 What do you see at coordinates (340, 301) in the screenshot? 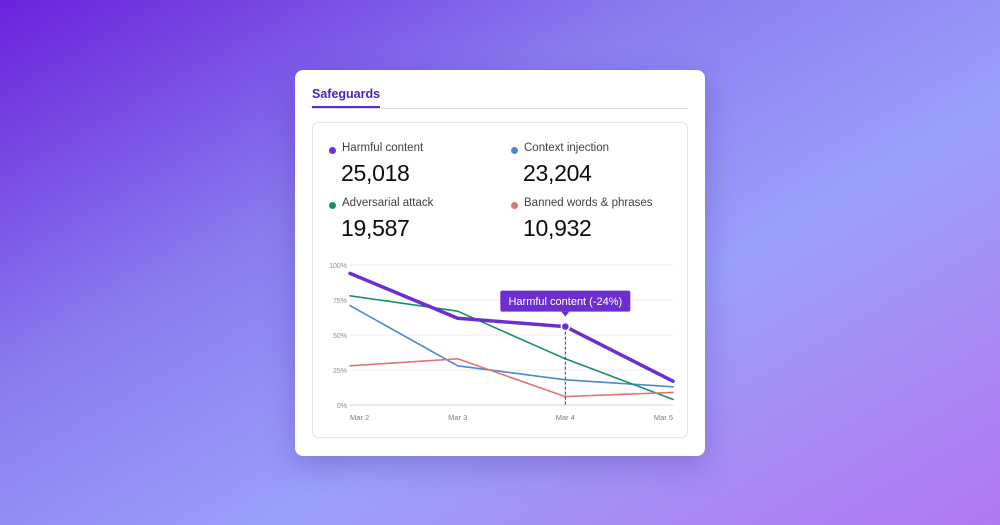
I see `y-tick-label: 75%` at bounding box center [340, 301].